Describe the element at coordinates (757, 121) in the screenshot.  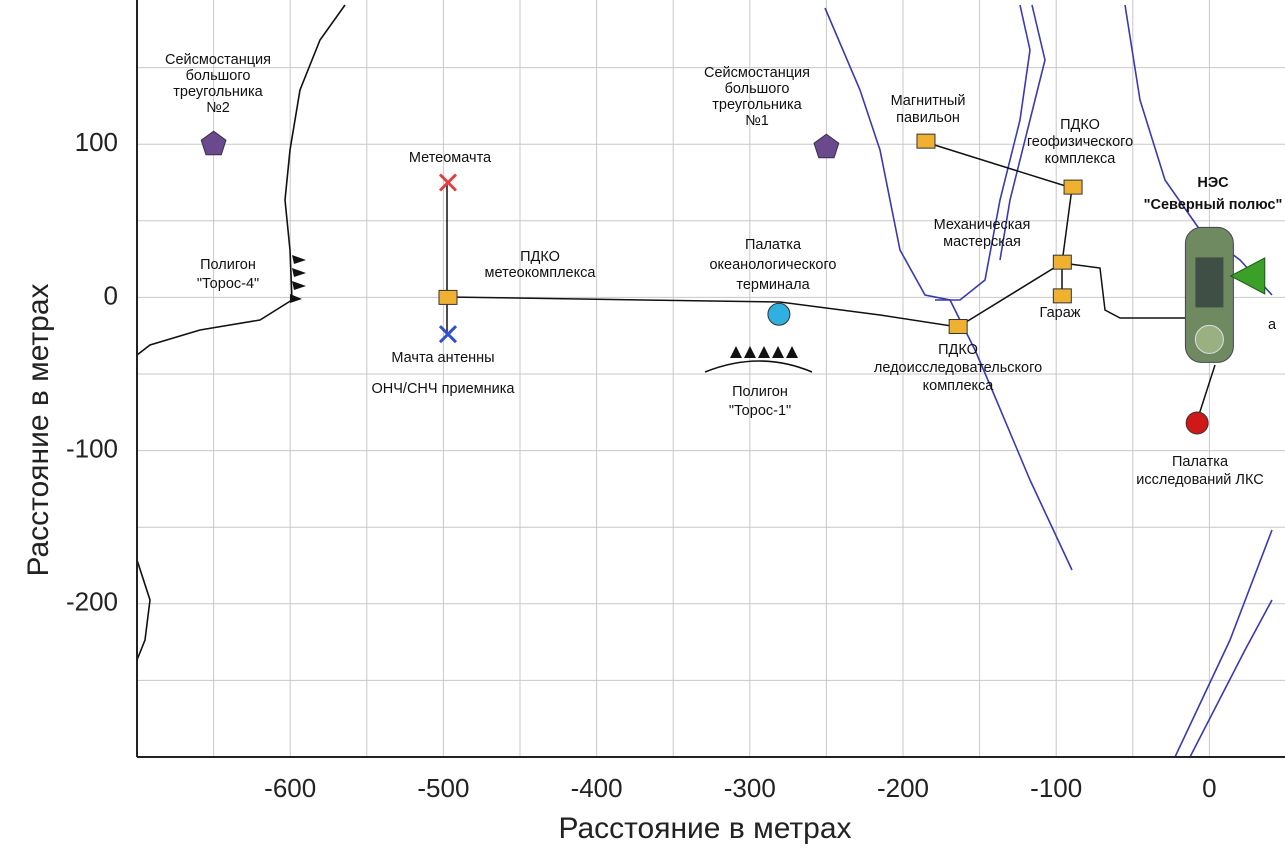
I see `point-label: №1` at that location.